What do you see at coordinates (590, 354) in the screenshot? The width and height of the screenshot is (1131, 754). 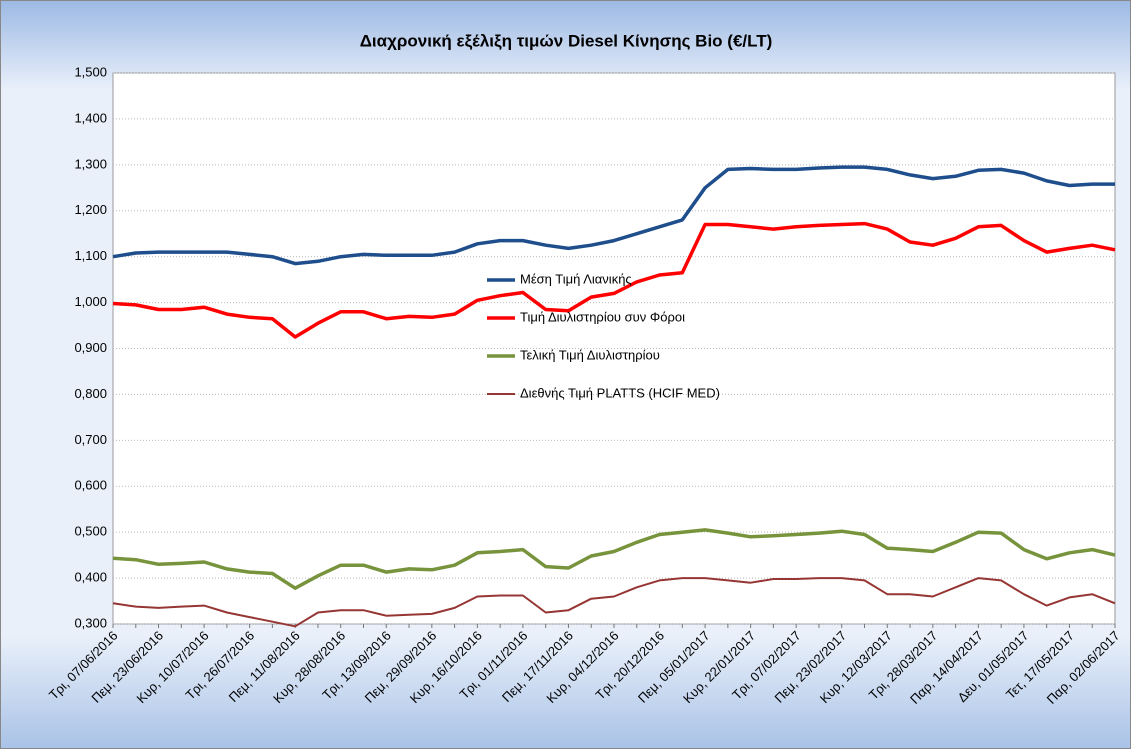 I see `legend-label: Τελική Τιμή Διυλιστηρίου` at bounding box center [590, 354].